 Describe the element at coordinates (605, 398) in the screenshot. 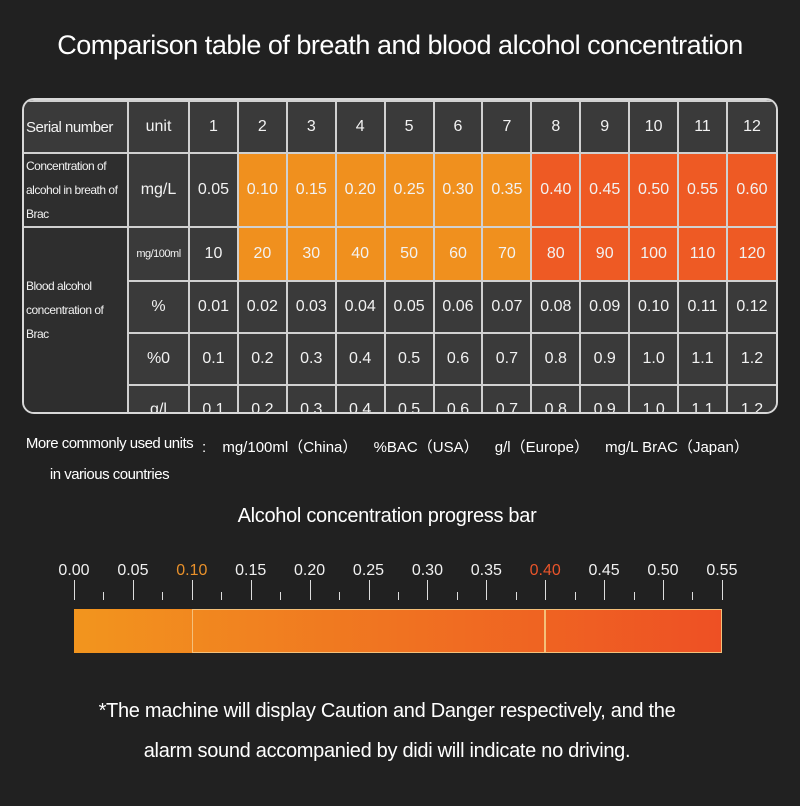

I see `value-cell: 0.9` at that location.